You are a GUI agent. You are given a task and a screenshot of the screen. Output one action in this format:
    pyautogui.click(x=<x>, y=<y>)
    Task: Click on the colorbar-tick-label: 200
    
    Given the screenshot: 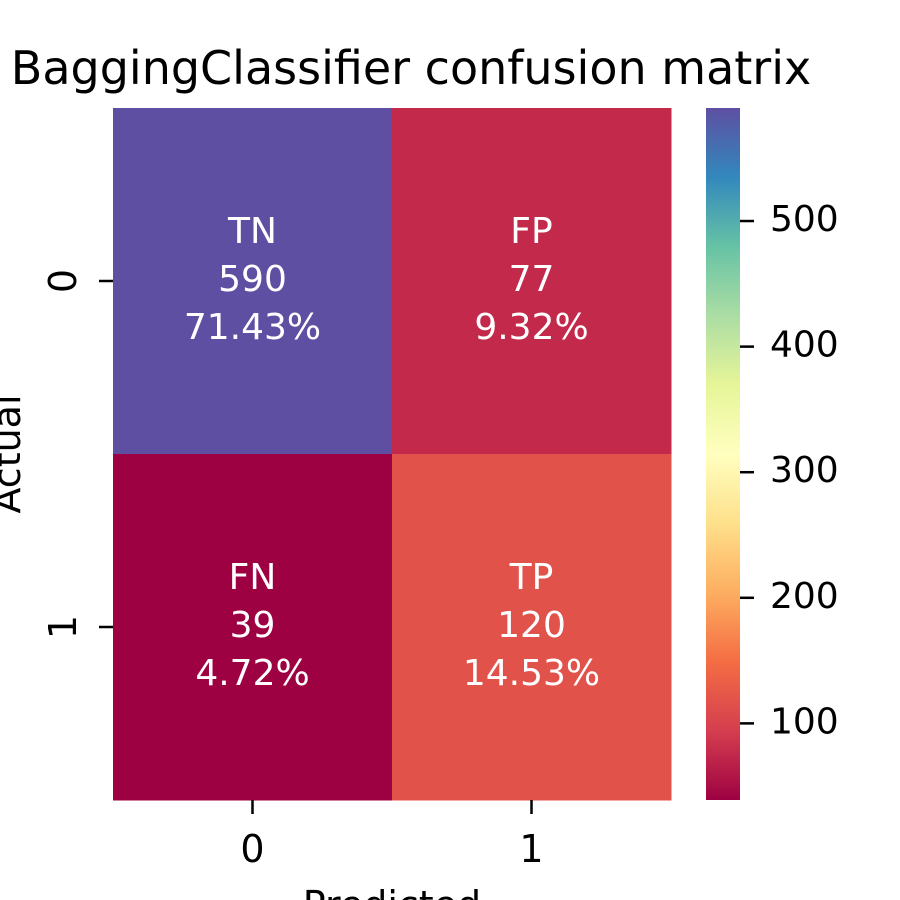 What is the action you would take?
    pyautogui.click(x=804, y=596)
    